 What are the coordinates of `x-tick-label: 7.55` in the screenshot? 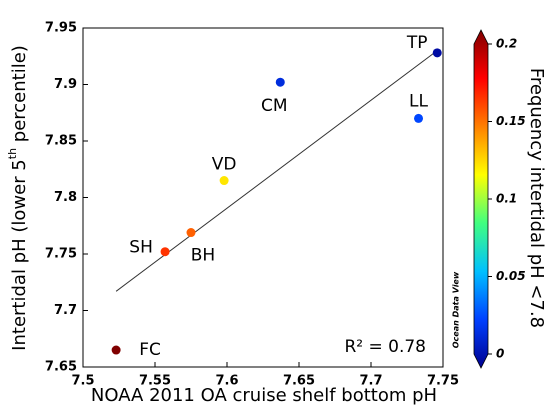 It's located at (155, 381).